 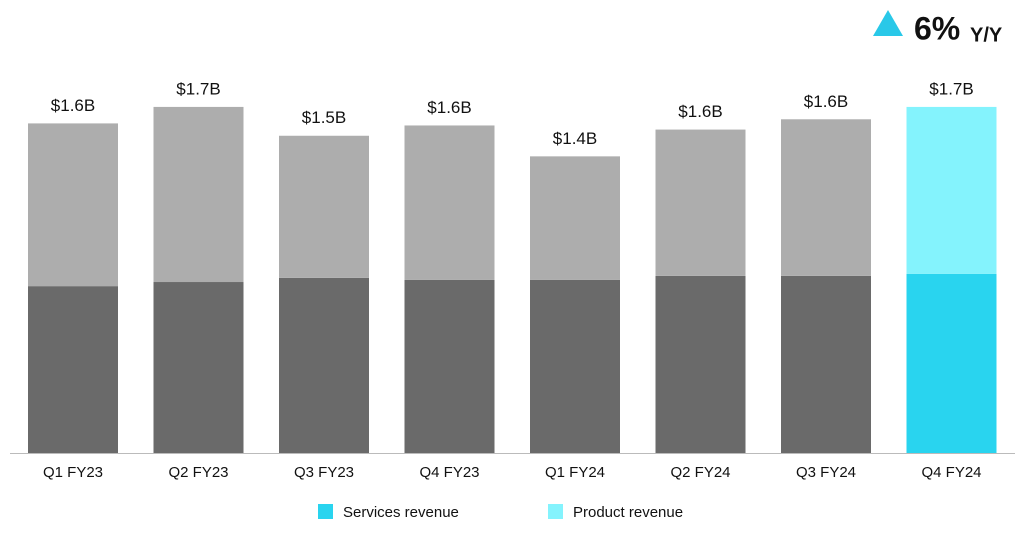 What do you see at coordinates (937, 28) in the screenshot?
I see `annotation-change: 6%` at bounding box center [937, 28].